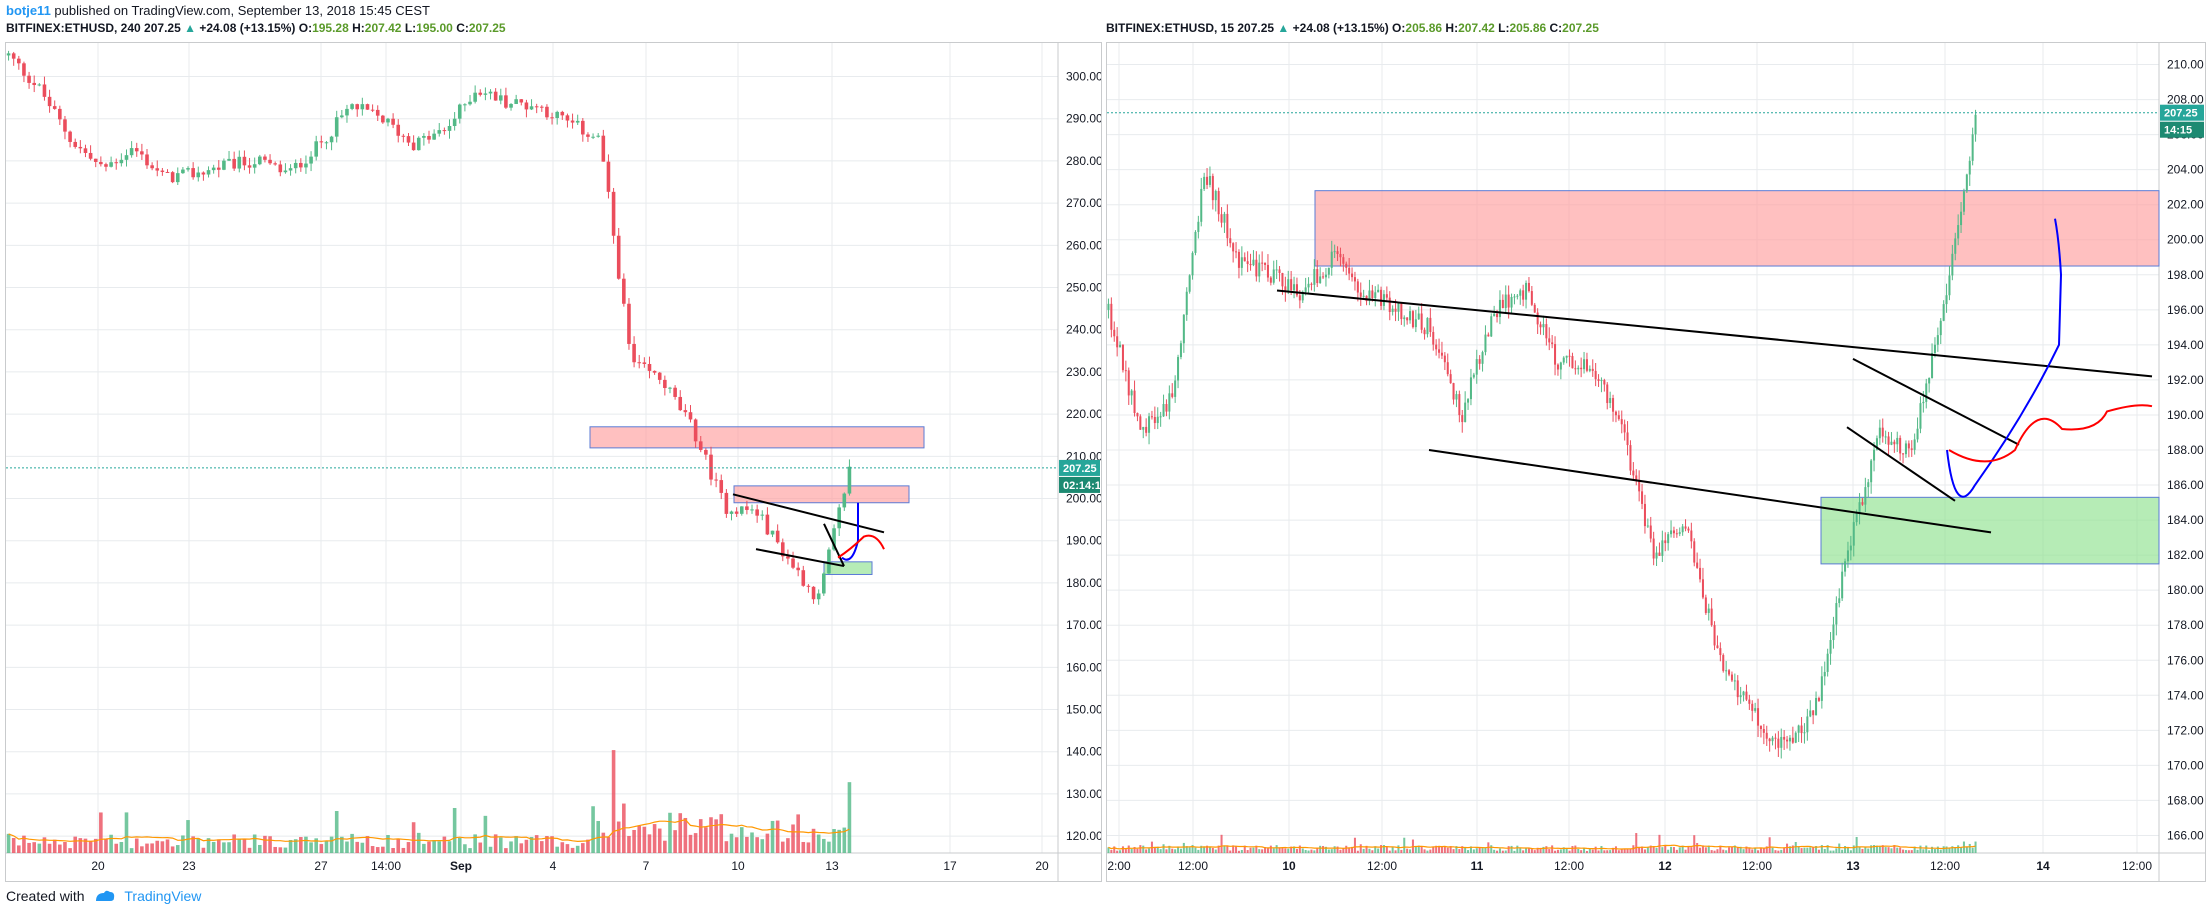  What do you see at coordinates (2185, 555) in the screenshot?
I see `price-tick-label: 182.00` at bounding box center [2185, 555].